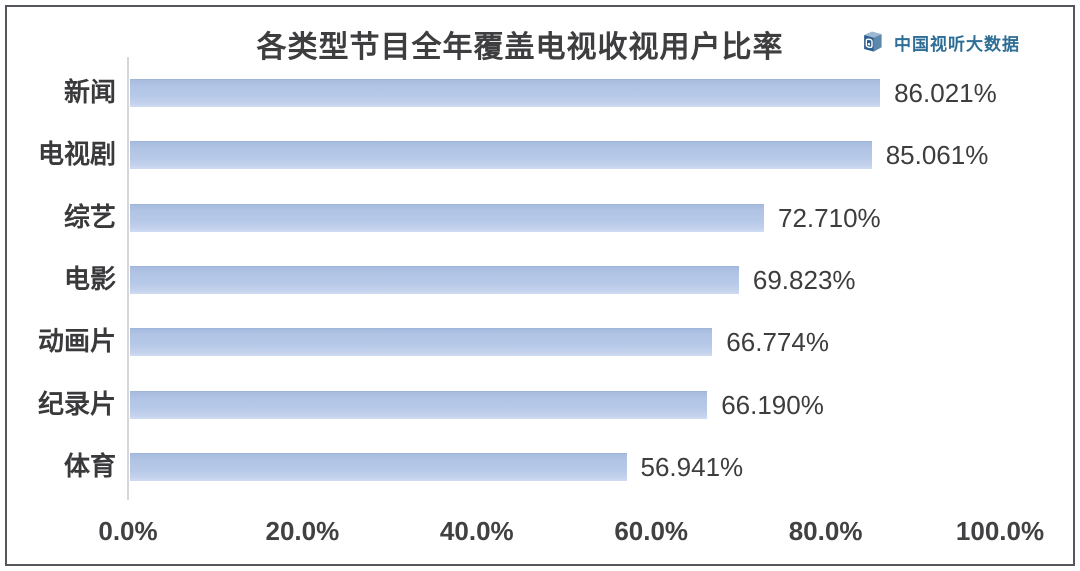 This screenshot has width=1080, height=571. What do you see at coordinates (76, 404) in the screenshot?
I see `category-label: 纪录片` at bounding box center [76, 404].